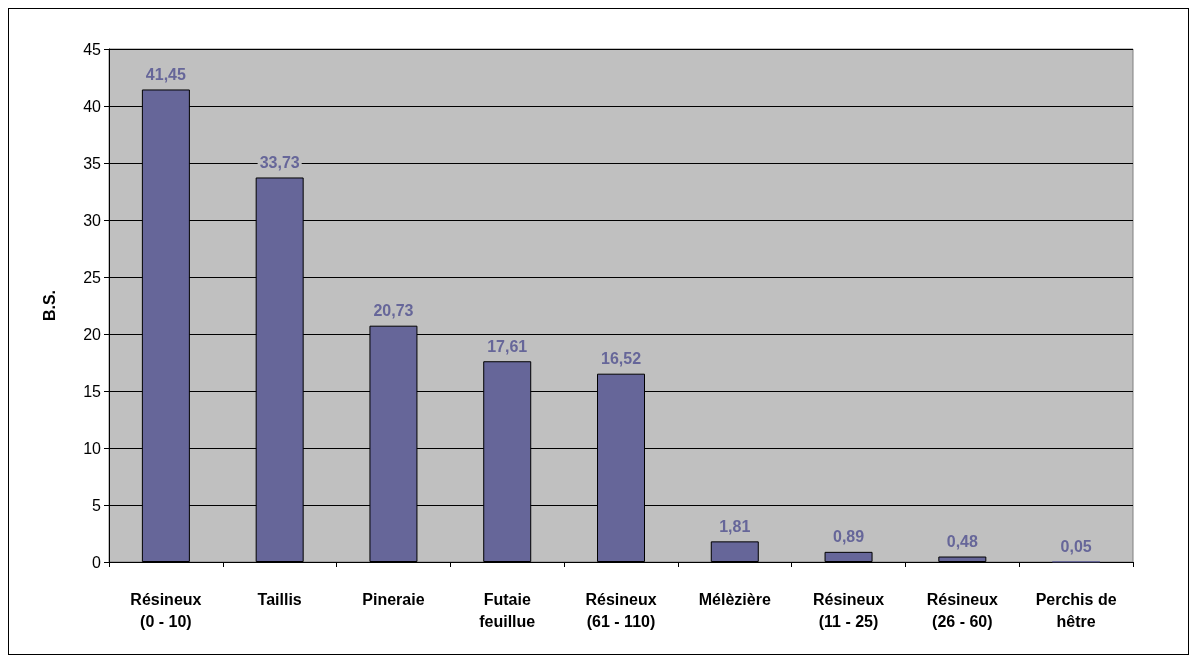 Image resolution: width=1199 pixels, height=665 pixels. Describe the element at coordinates (97, 562) in the screenshot. I see `y-tick-label: 0` at that location.